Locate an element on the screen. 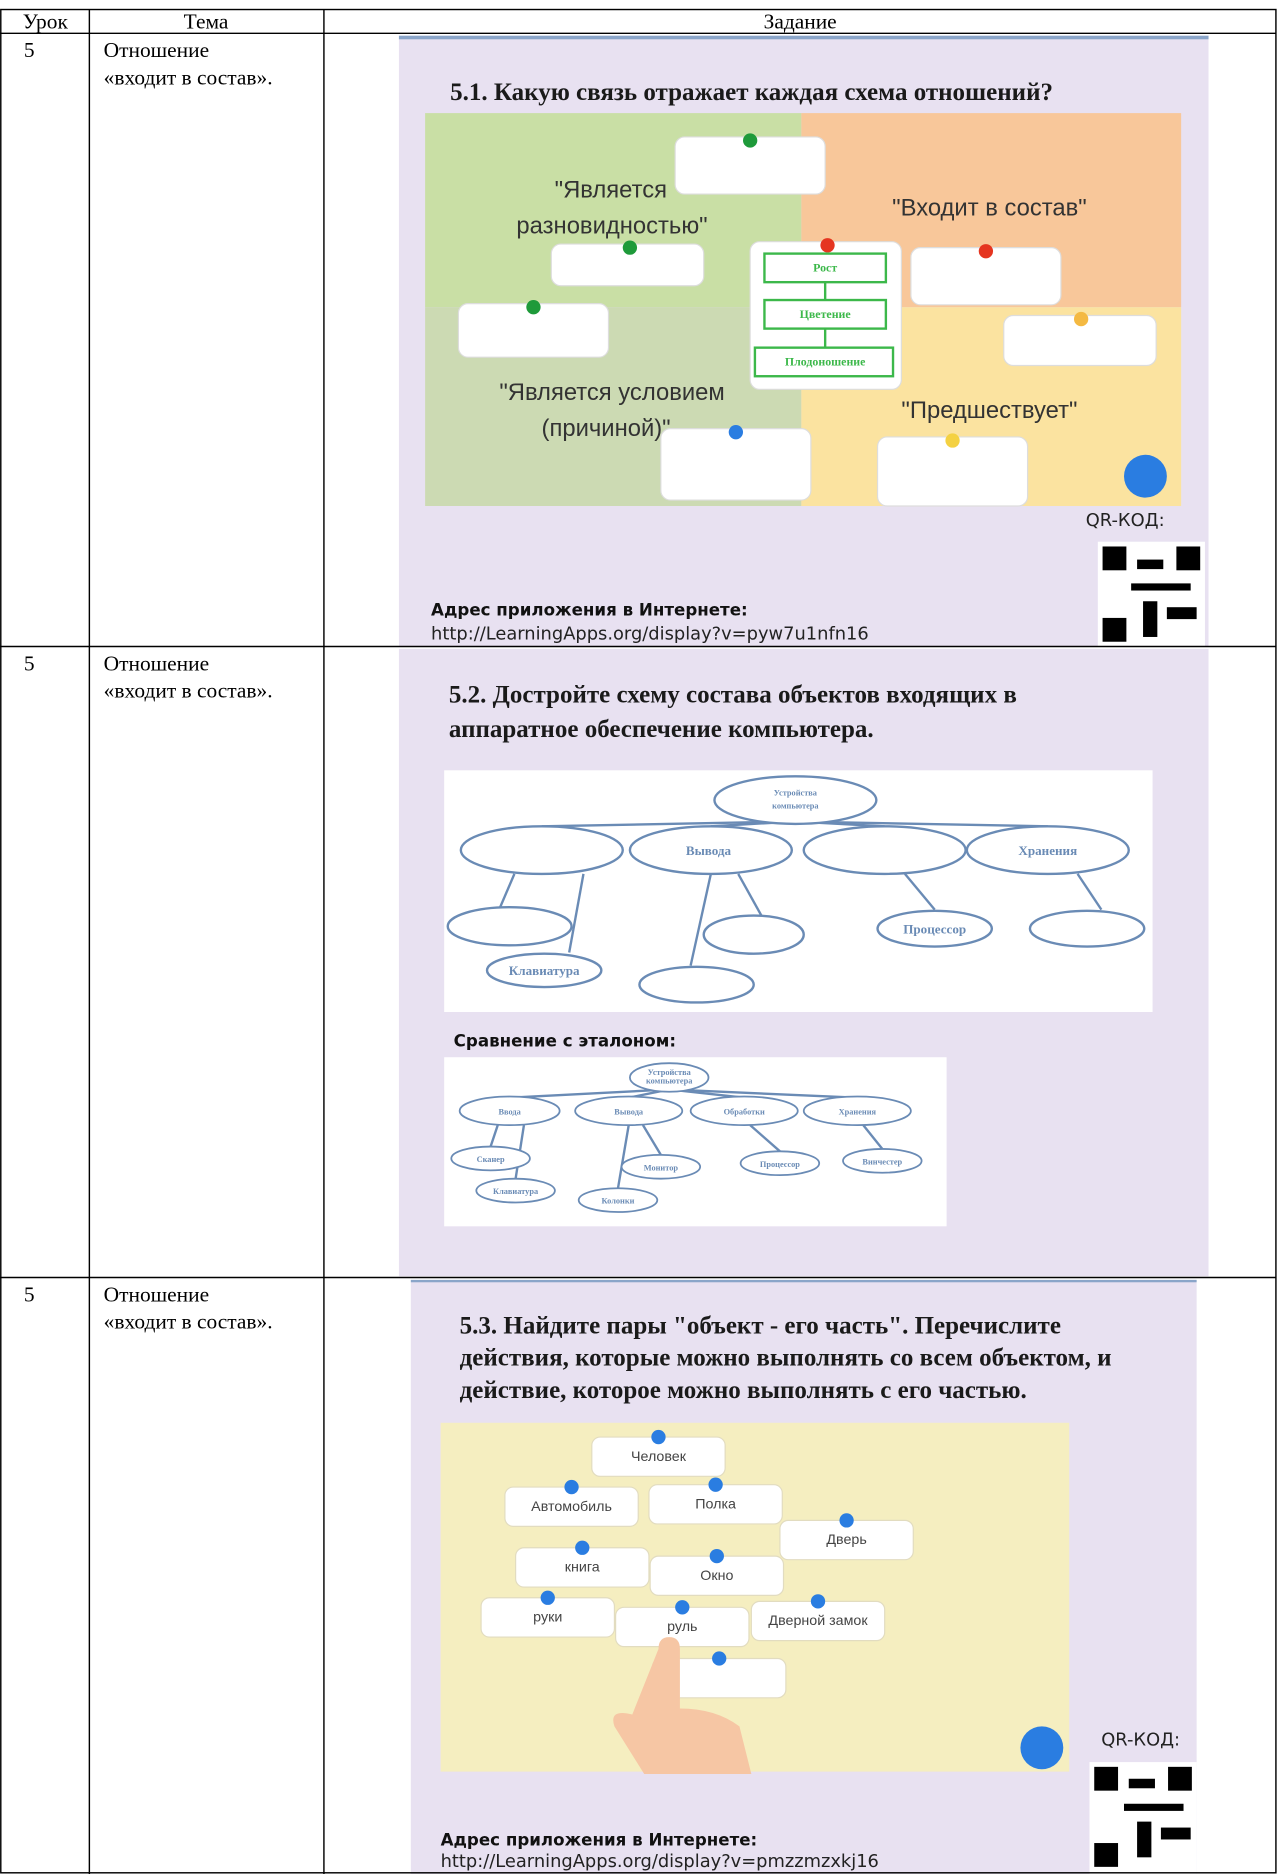  text: Дверной замок is located at coordinates (818, 1621).